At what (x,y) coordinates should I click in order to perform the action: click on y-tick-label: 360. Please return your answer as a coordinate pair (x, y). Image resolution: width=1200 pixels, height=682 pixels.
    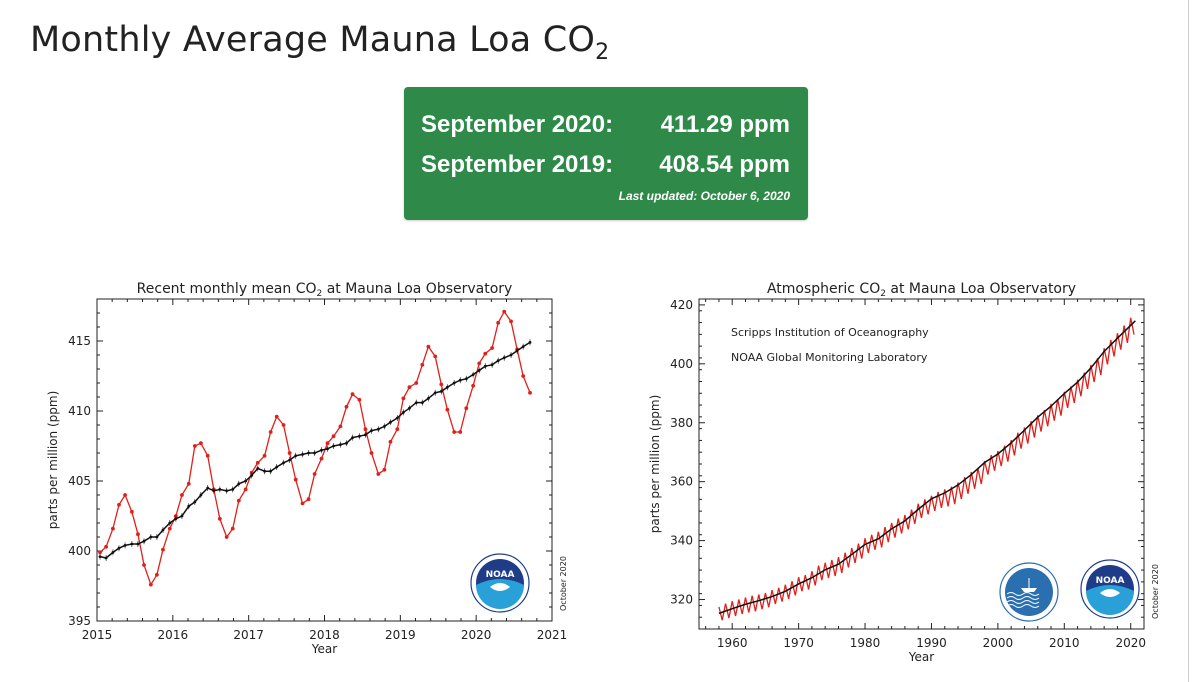
    Looking at the image, I should click on (681, 482).